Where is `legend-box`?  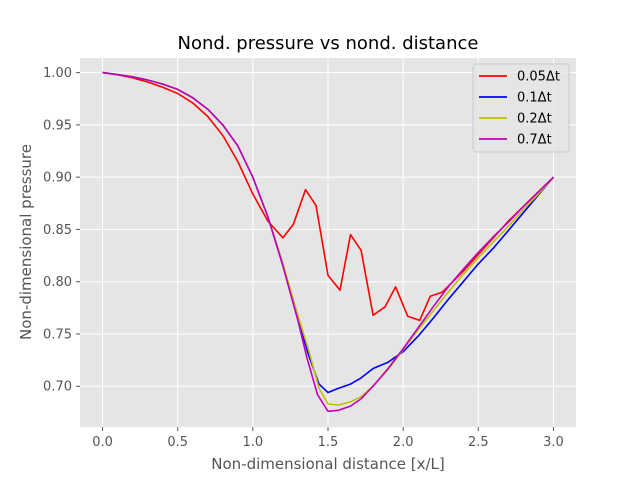 legend-box is located at coordinates (521, 108).